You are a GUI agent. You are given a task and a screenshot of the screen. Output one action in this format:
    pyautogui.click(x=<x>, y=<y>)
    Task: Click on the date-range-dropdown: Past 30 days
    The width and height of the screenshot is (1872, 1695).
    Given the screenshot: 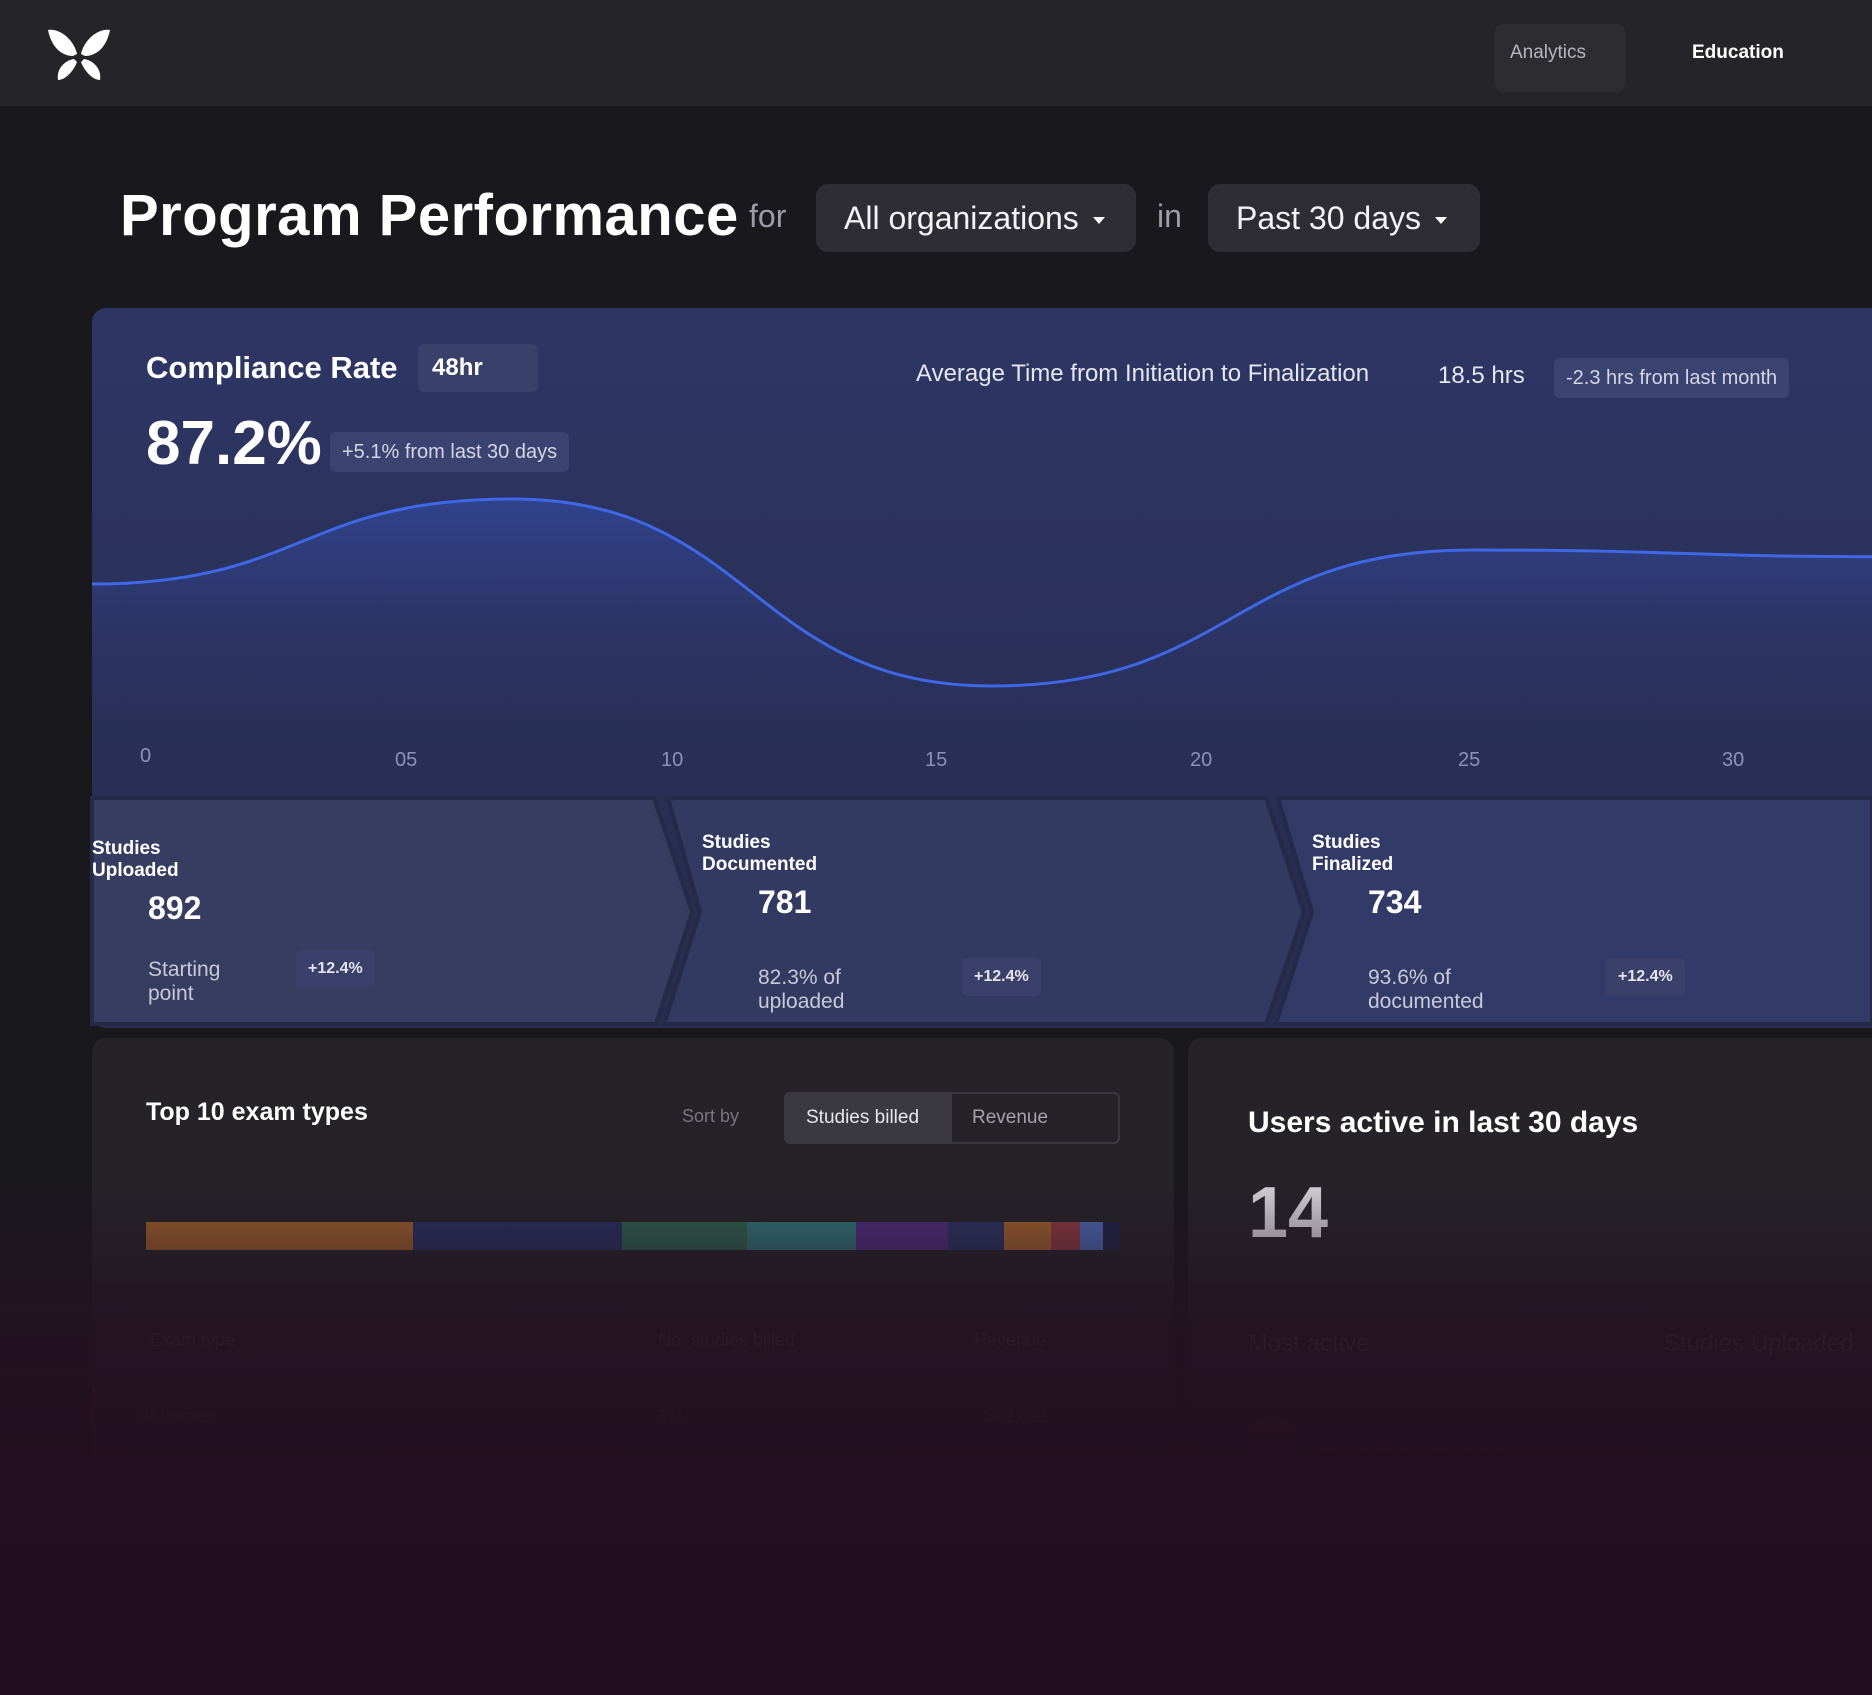 What is the action you would take?
    pyautogui.click(x=1344, y=218)
    